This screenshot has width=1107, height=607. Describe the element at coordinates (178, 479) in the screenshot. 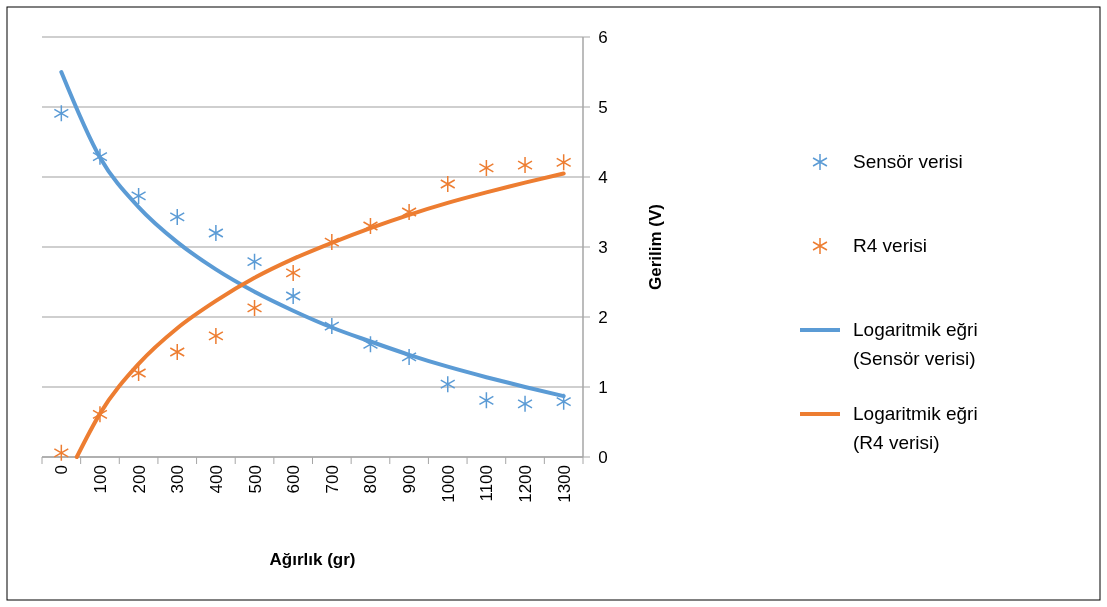

I see `x-tick-label: 300` at that location.